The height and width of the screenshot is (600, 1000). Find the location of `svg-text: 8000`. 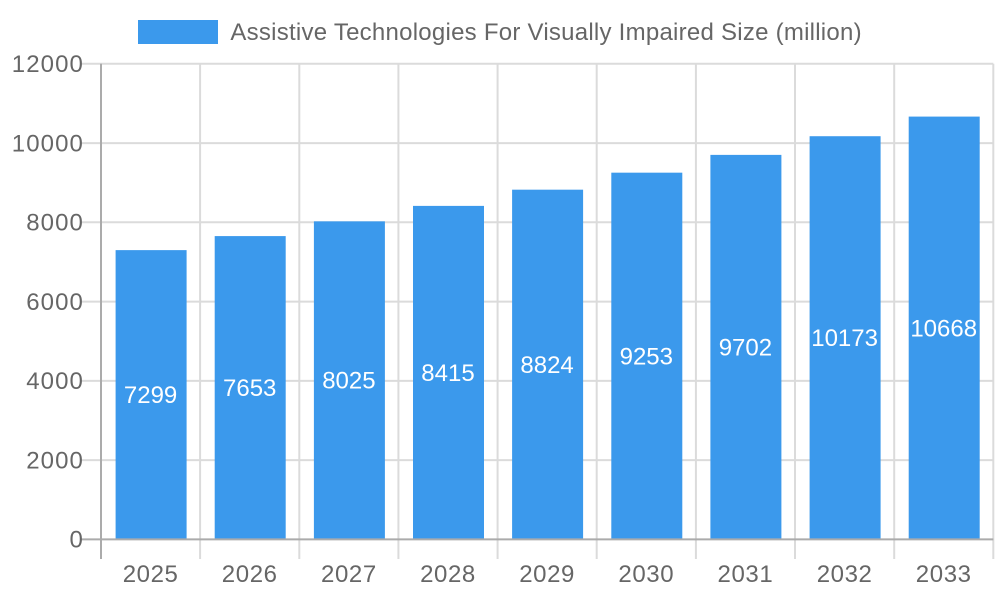

svg-text: 8000 is located at coordinates (55, 223).